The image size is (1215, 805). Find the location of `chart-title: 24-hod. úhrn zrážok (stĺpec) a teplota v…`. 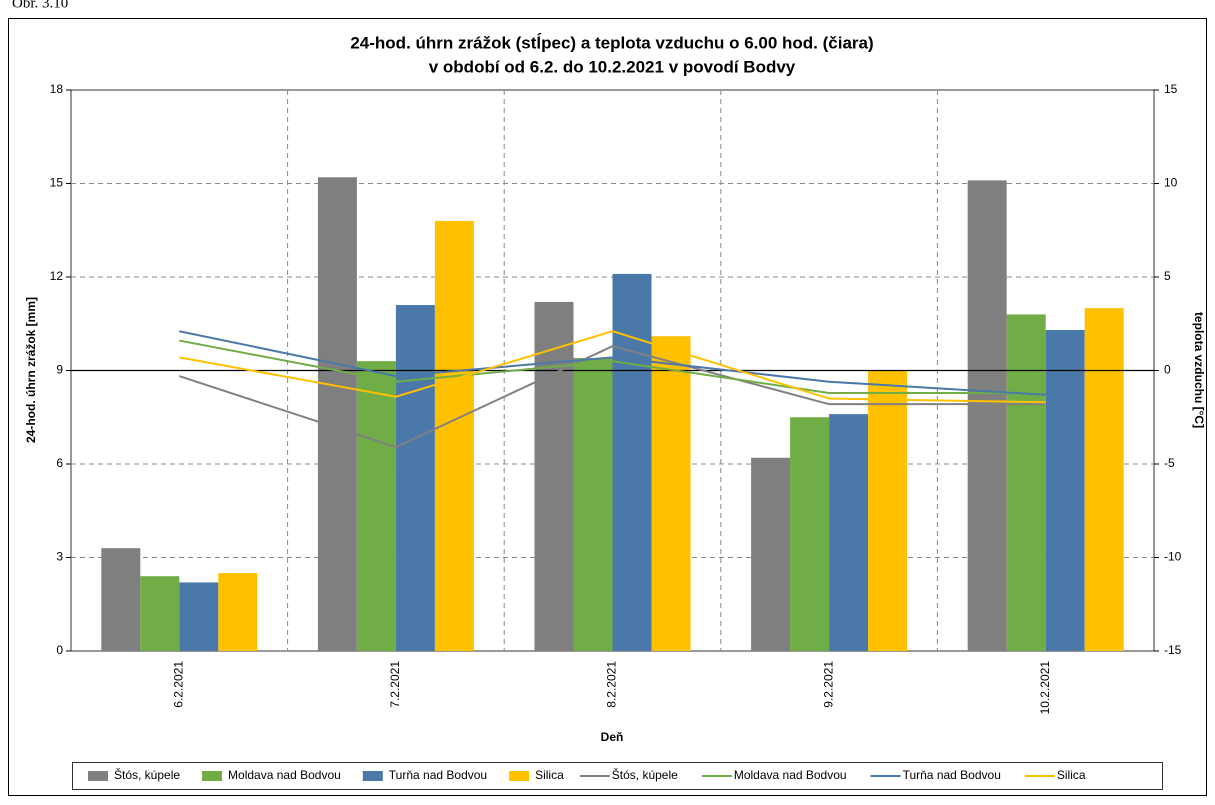

chart-title: 24-hod. úhrn zrážok (stĺpec) a teplota v… is located at coordinates (611, 42).